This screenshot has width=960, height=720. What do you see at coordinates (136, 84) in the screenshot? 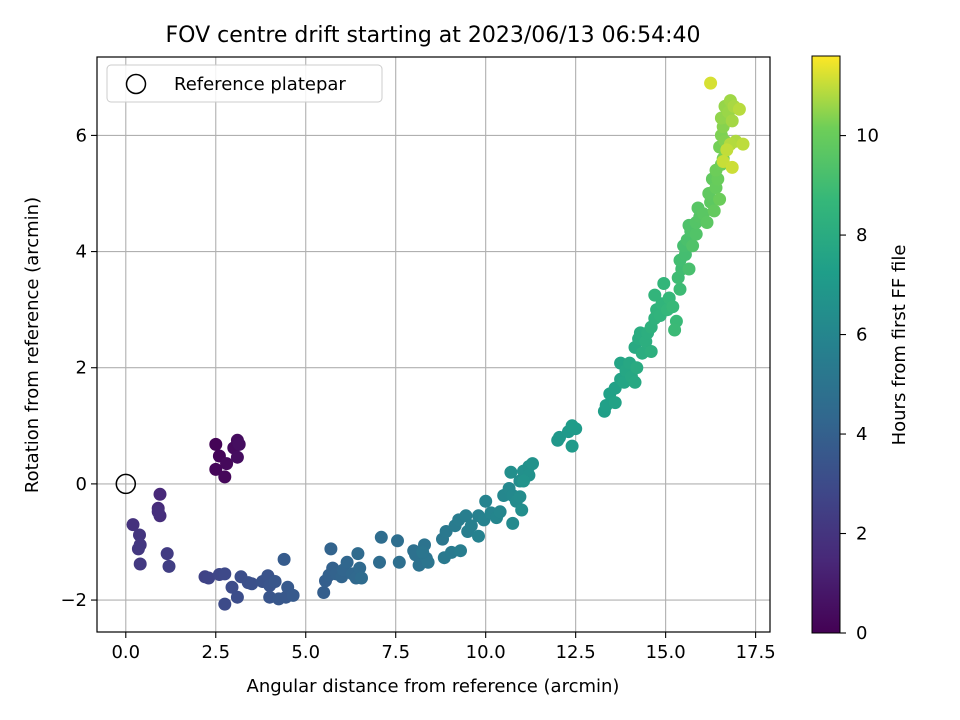
I see `legend-marker-icon` at bounding box center [136, 84].